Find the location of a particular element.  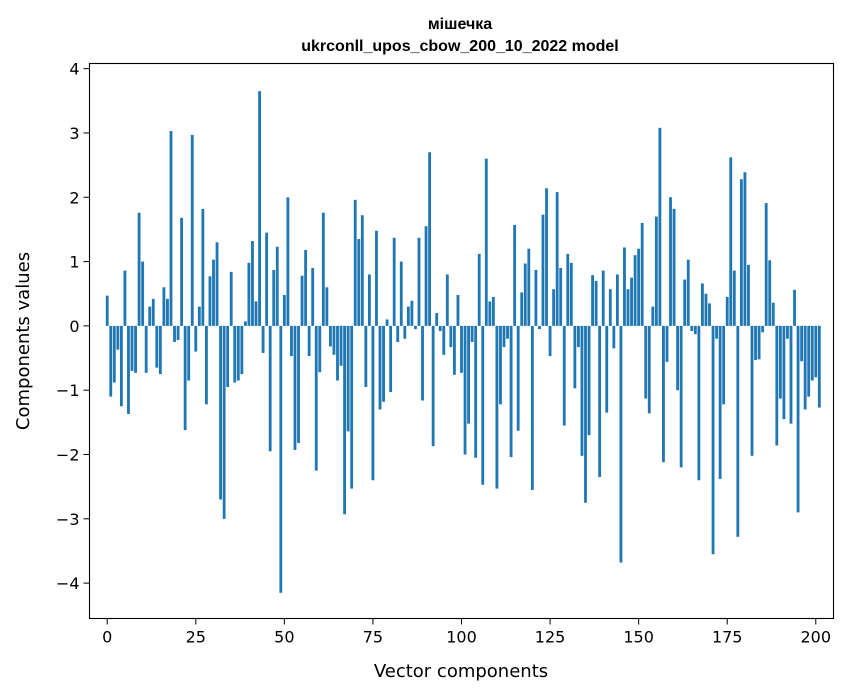

x-tick-label: 50 is located at coordinates (284, 637).